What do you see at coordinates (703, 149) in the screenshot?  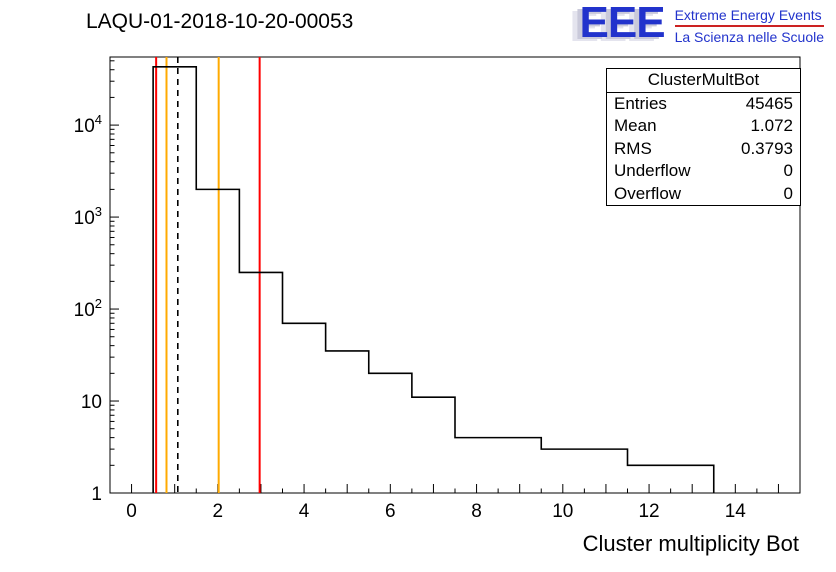 I see `stats-row: RMS 0.3793` at bounding box center [703, 149].